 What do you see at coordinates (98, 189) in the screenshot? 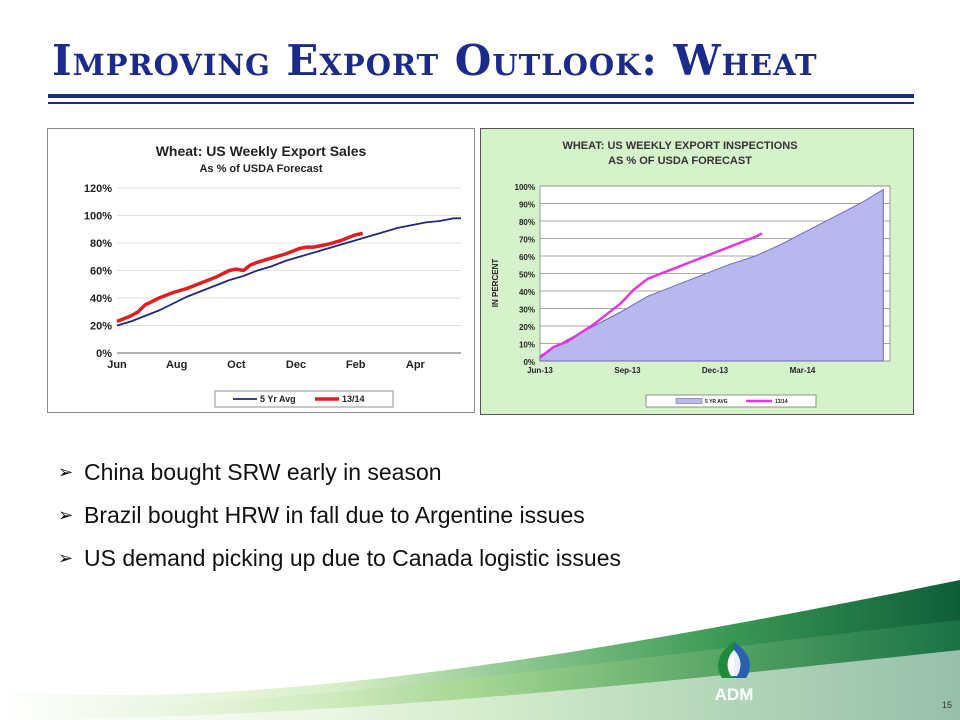
I see `y-tick-label: 120%` at bounding box center [98, 189].